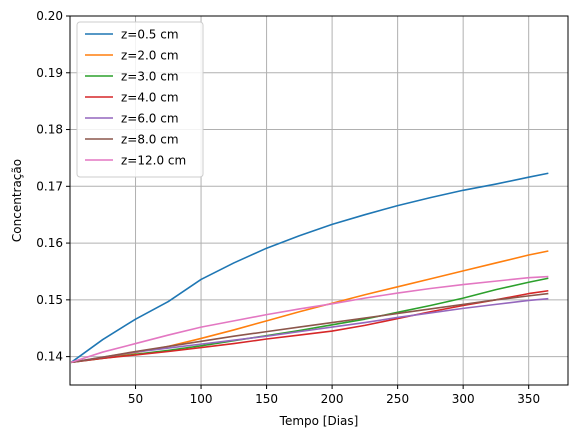  What do you see at coordinates (150, 119) in the screenshot?
I see `legend-label: z=6.0 cm` at bounding box center [150, 119].